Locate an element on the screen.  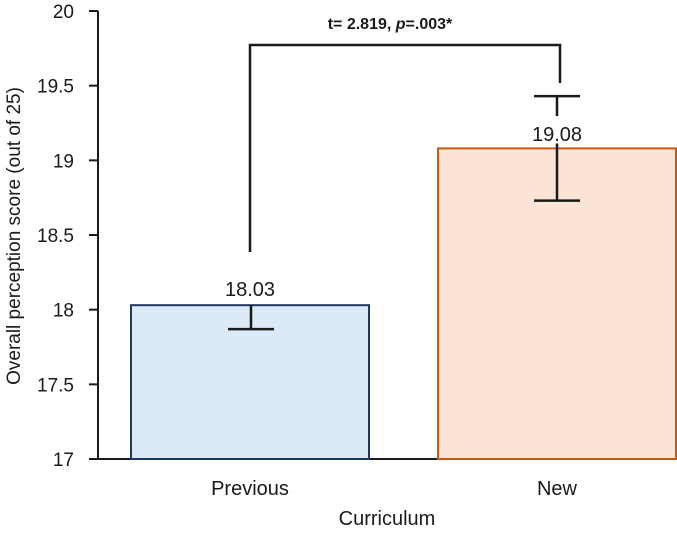
y-axis-title: Overall perception score (out of 25) is located at coordinates (14, 236).